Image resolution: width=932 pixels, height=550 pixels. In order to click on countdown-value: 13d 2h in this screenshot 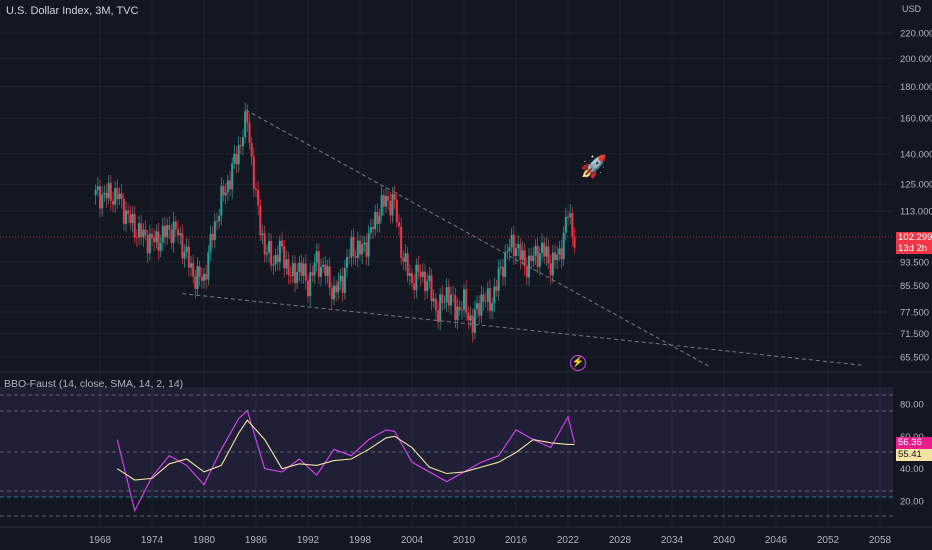, I will do `click(913, 248)`.